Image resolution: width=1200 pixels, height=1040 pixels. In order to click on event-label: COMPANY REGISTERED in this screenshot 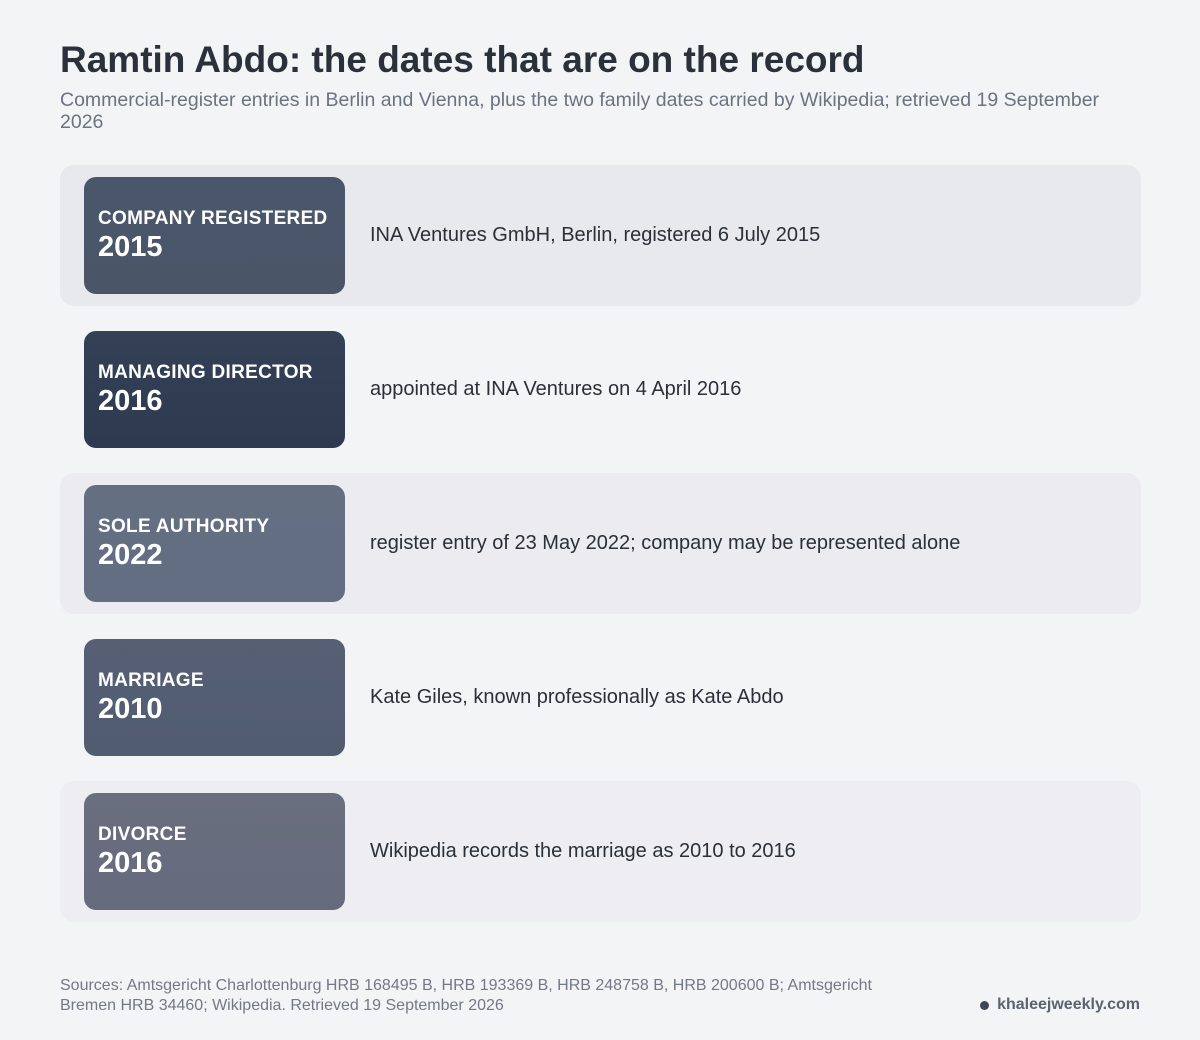, I will do `click(213, 218)`.